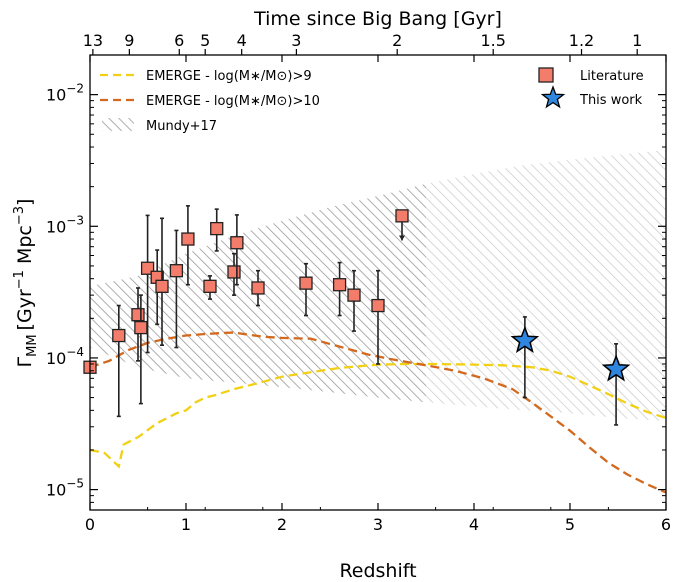 The height and width of the screenshot is (582, 673). Describe the element at coordinates (377, 571) in the screenshot. I see `x-axis-title: Redshift` at that location.